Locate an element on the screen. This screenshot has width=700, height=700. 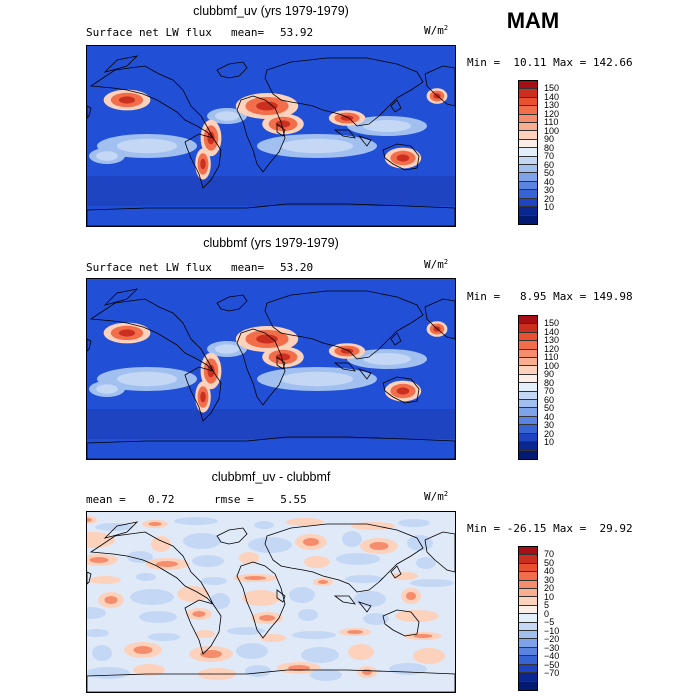
colorbar-tick-label: 60 is located at coordinates (549, 399).